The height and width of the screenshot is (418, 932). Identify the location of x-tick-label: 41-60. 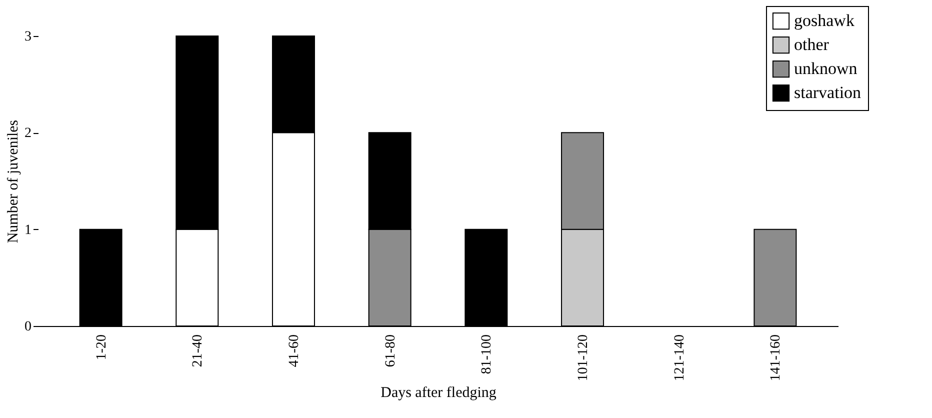
(294, 351).